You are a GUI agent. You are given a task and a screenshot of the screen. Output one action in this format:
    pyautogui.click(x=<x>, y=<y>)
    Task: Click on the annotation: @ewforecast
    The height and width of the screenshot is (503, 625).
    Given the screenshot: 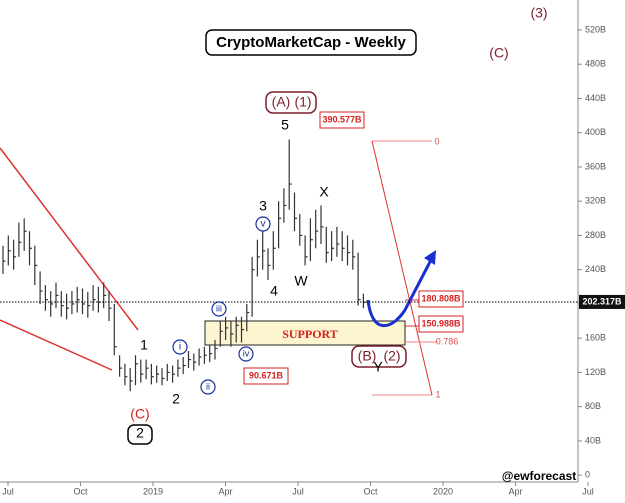 What is the action you would take?
    pyautogui.click(x=539, y=476)
    